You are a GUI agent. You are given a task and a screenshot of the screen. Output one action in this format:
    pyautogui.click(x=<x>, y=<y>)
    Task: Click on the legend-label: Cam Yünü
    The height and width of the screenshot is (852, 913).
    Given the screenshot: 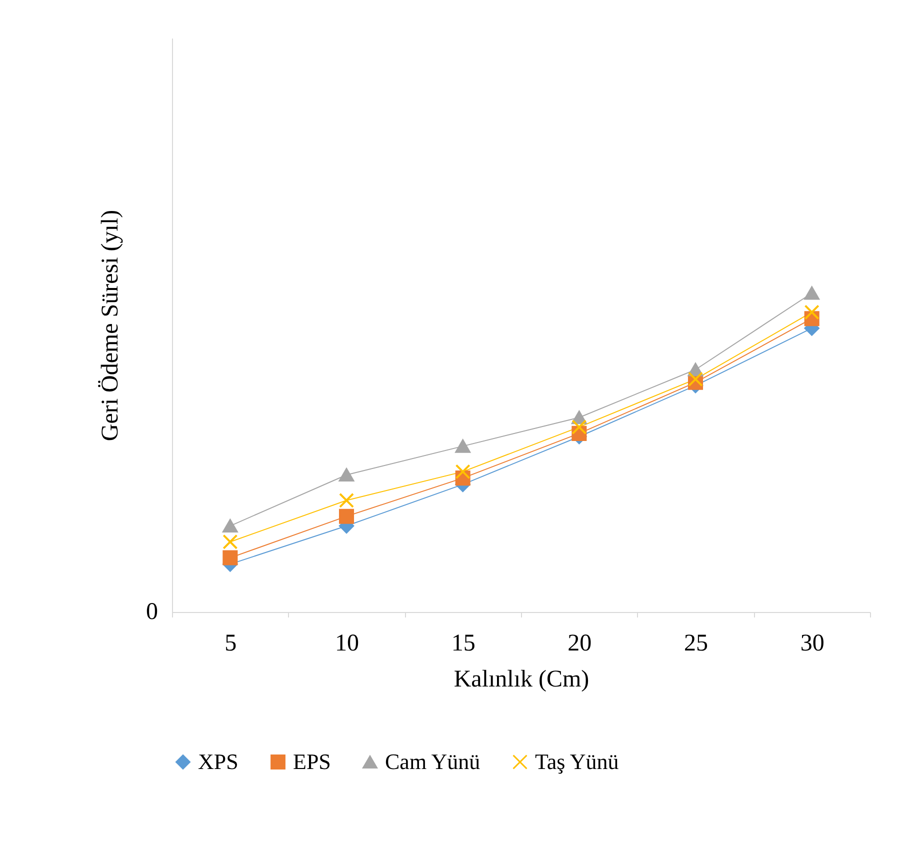 What is the action you would take?
    pyautogui.click(x=432, y=761)
    